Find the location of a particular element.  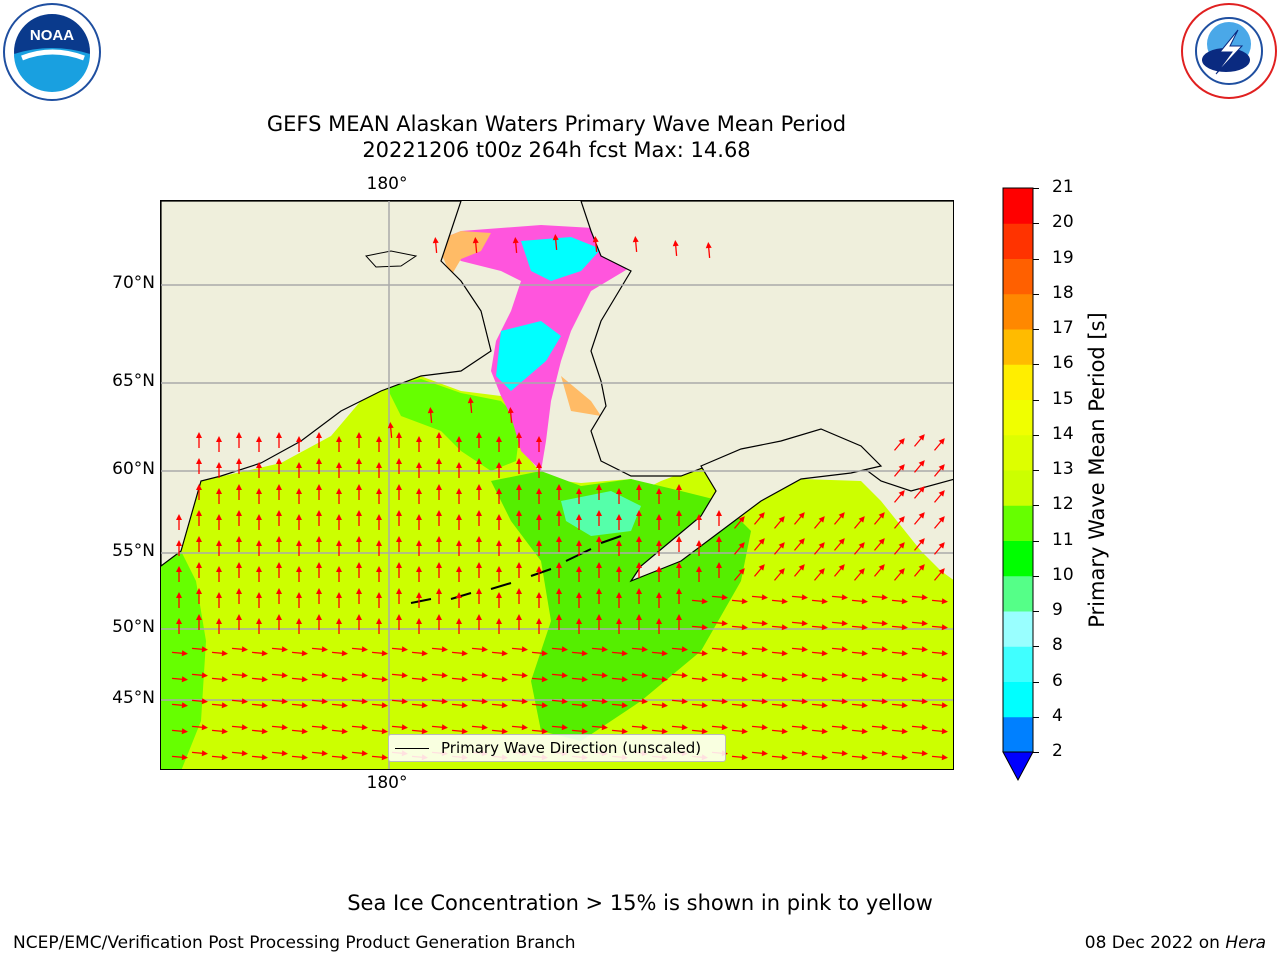

colorbar-tick-label: 17 is located at coordinates (1063, 328).